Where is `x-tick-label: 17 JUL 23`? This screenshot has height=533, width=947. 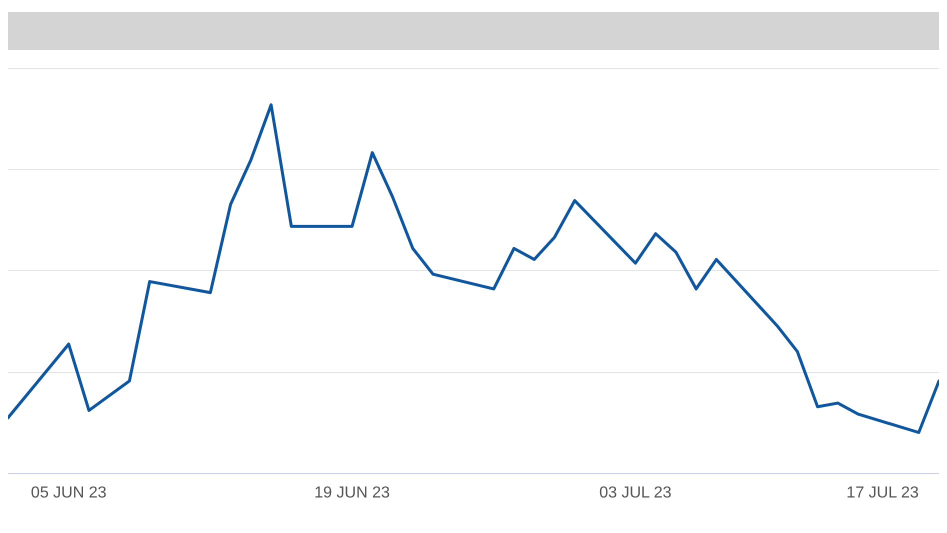
x-tick-label: 17 JUL 23 is located at coordinates (882, 493).